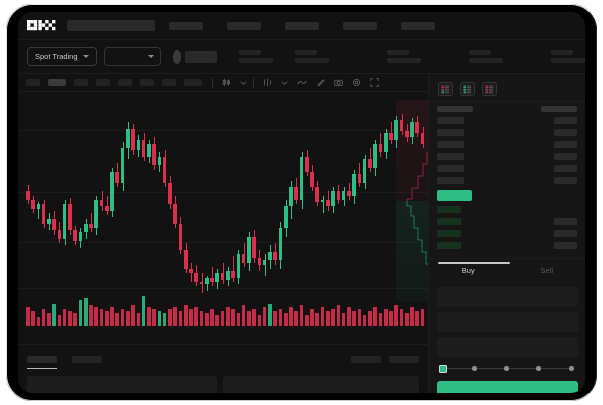  What do you see at coordinates (507, 387) in the screenshot?
I see `submit-buy-button` at bounding box center [507, 387].